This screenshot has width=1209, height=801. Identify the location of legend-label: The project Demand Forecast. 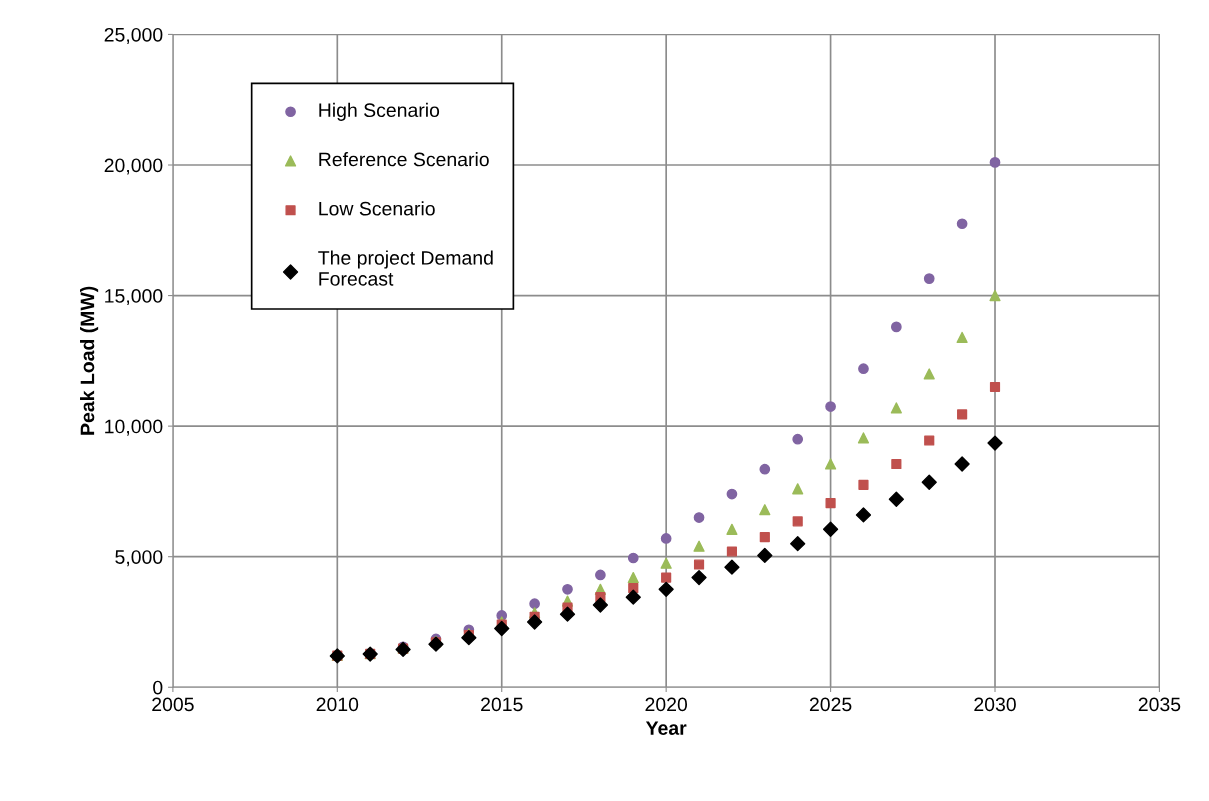
(405, 268).